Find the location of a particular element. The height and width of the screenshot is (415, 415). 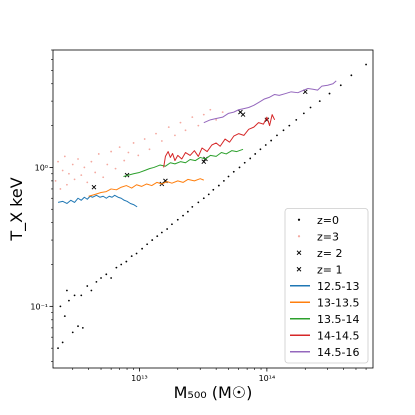

legend-box is located at coordinates (326, 286).